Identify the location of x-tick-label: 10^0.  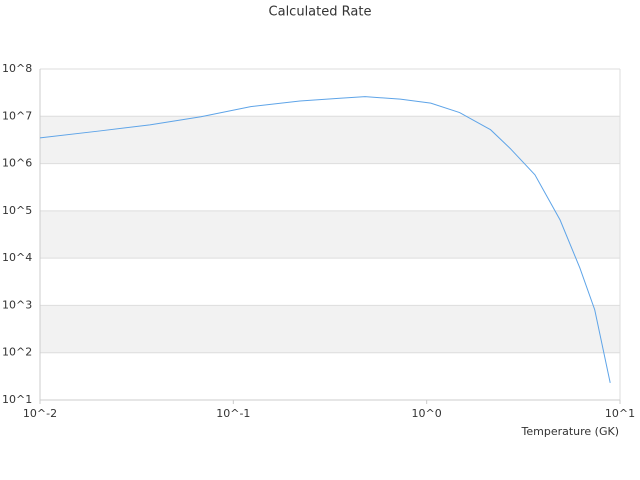
(427, 413).